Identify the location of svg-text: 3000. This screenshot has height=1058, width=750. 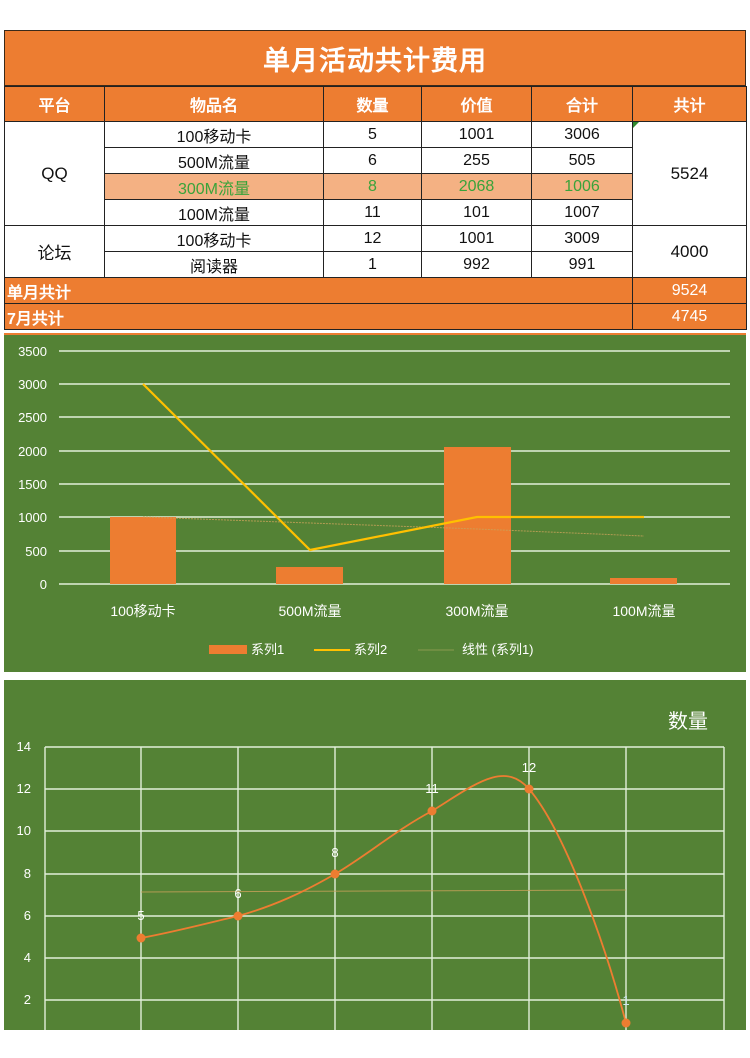
(32, 384).